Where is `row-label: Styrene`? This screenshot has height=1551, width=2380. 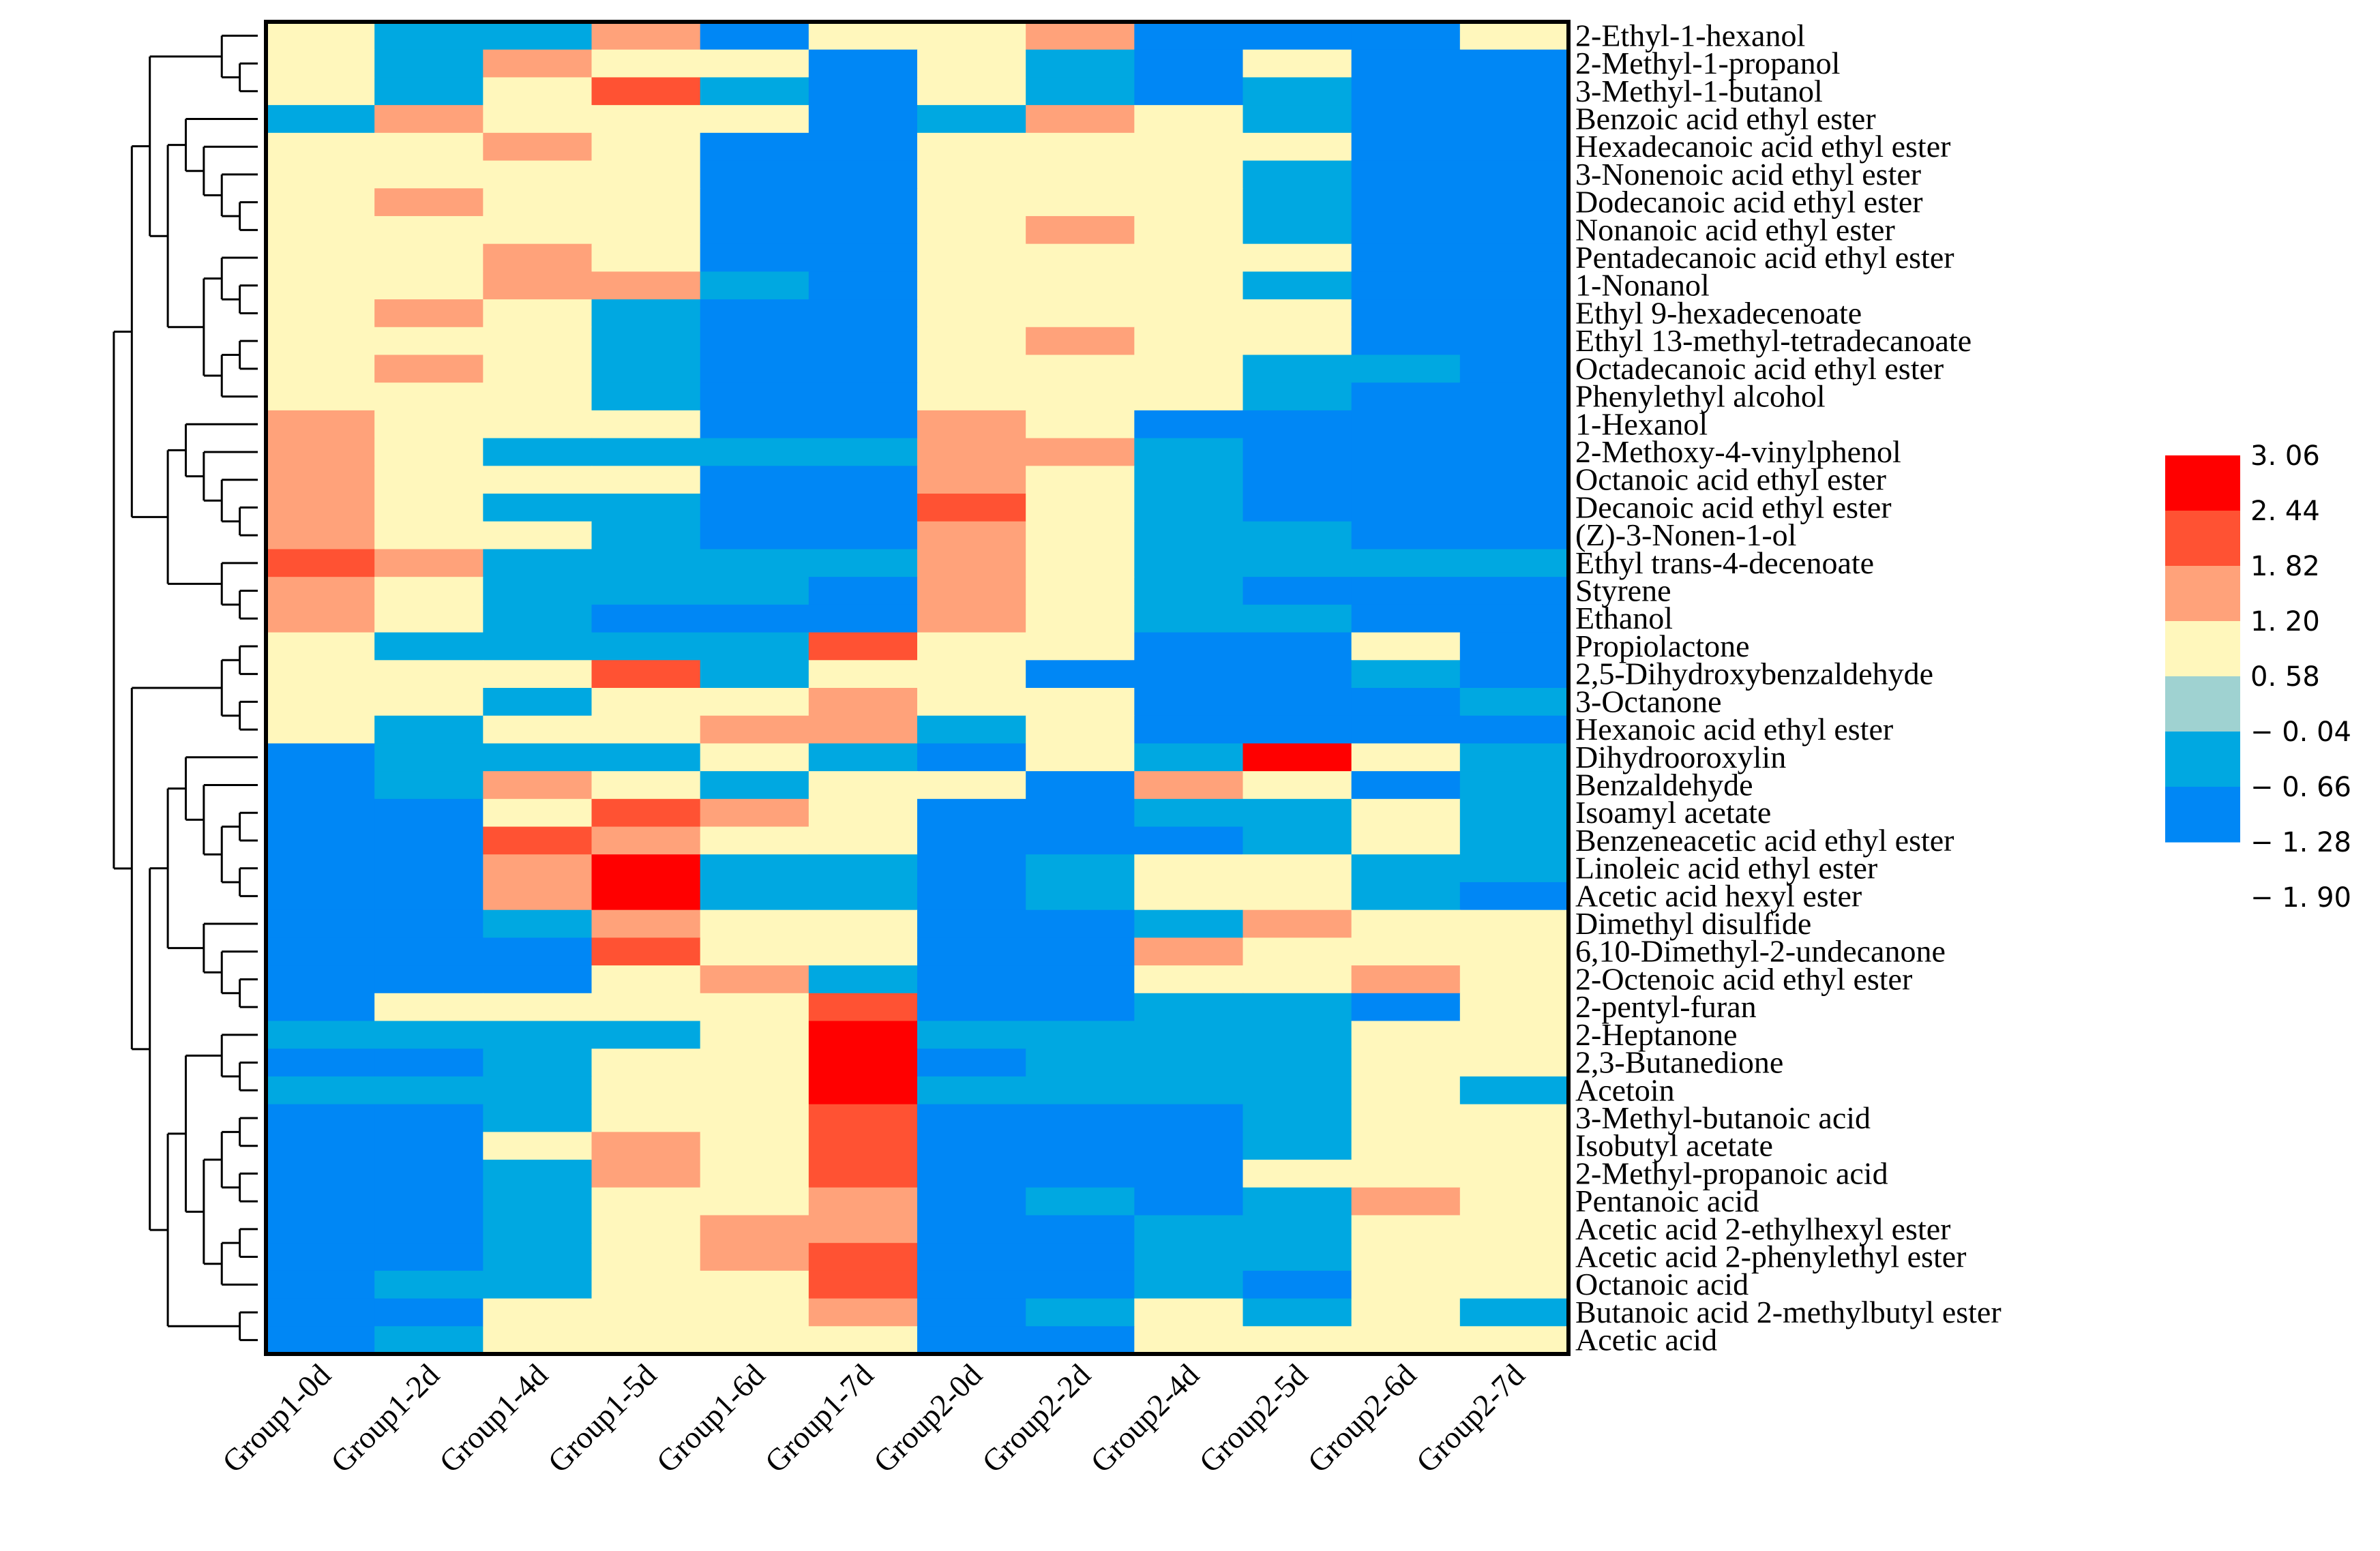 row-label: Styrene is located at coordinates (1623, 590).